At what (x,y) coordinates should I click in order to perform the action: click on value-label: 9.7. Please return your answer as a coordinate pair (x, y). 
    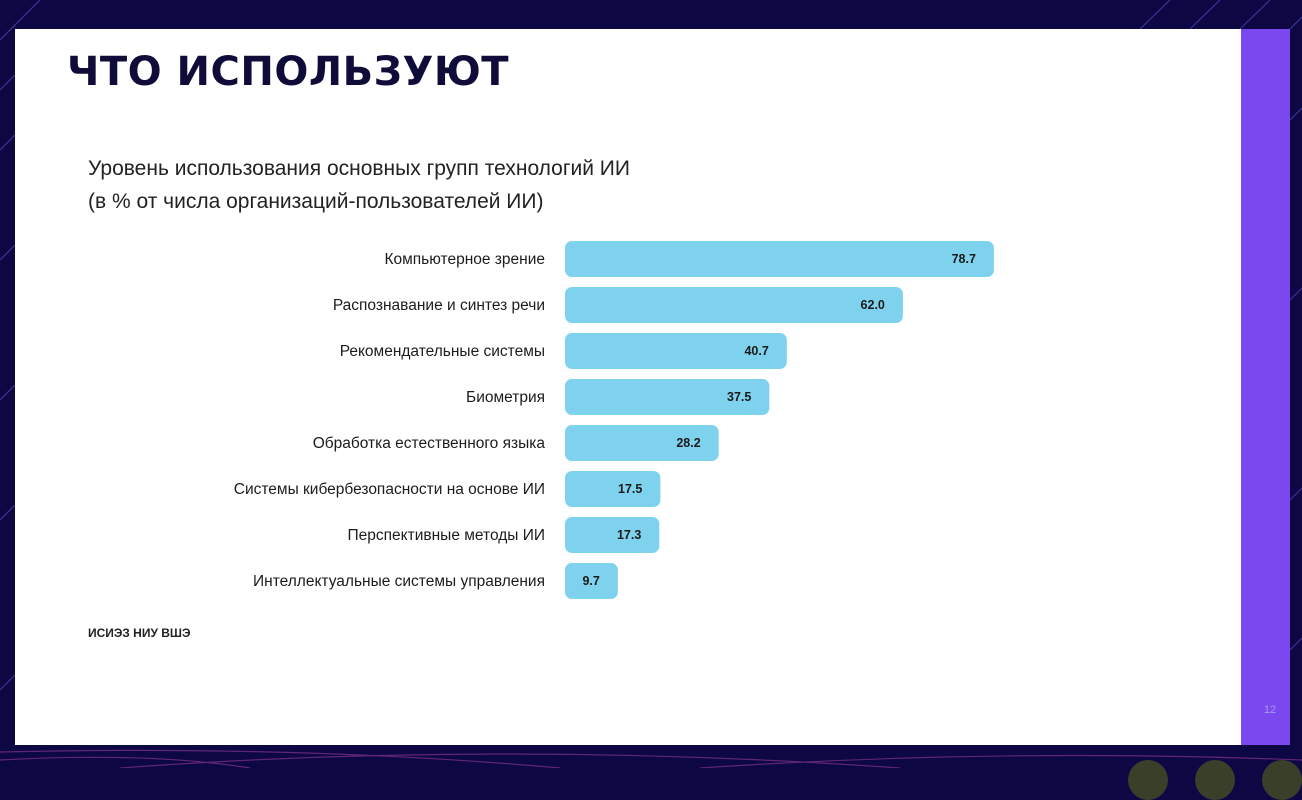
    Looking at the image, I should click on (590, 581).